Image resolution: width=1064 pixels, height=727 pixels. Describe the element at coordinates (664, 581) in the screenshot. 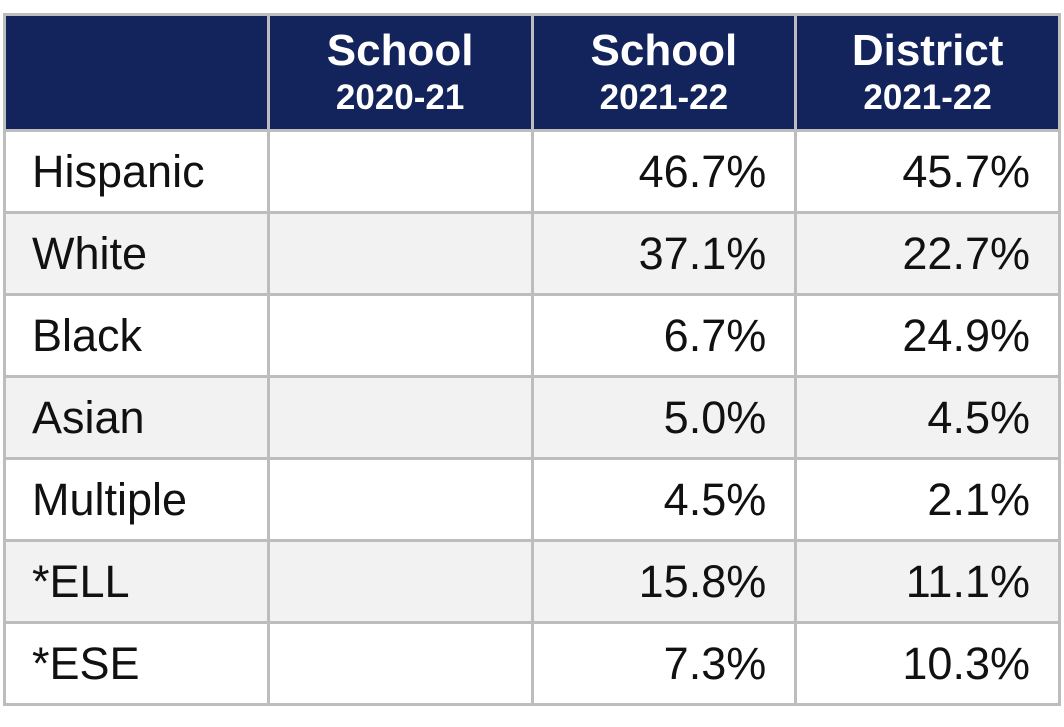

I see `value-cell: 15.8%` at that location.